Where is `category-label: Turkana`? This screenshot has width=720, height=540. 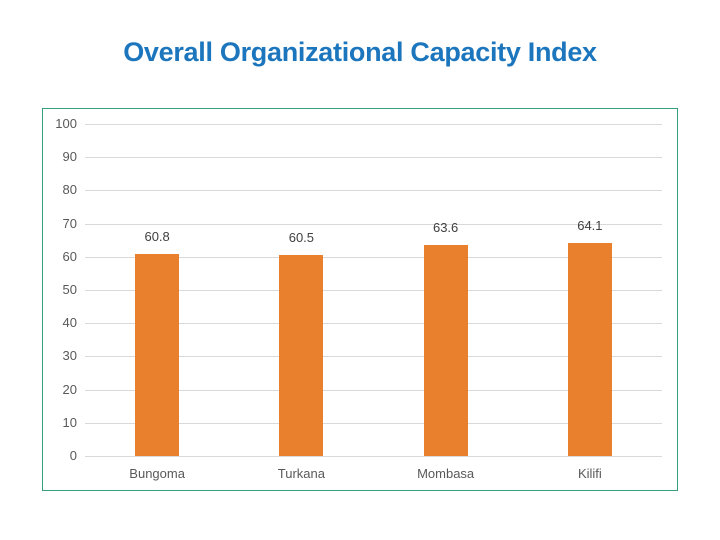
category-label: Turkana is located at coordinates (301, 473).